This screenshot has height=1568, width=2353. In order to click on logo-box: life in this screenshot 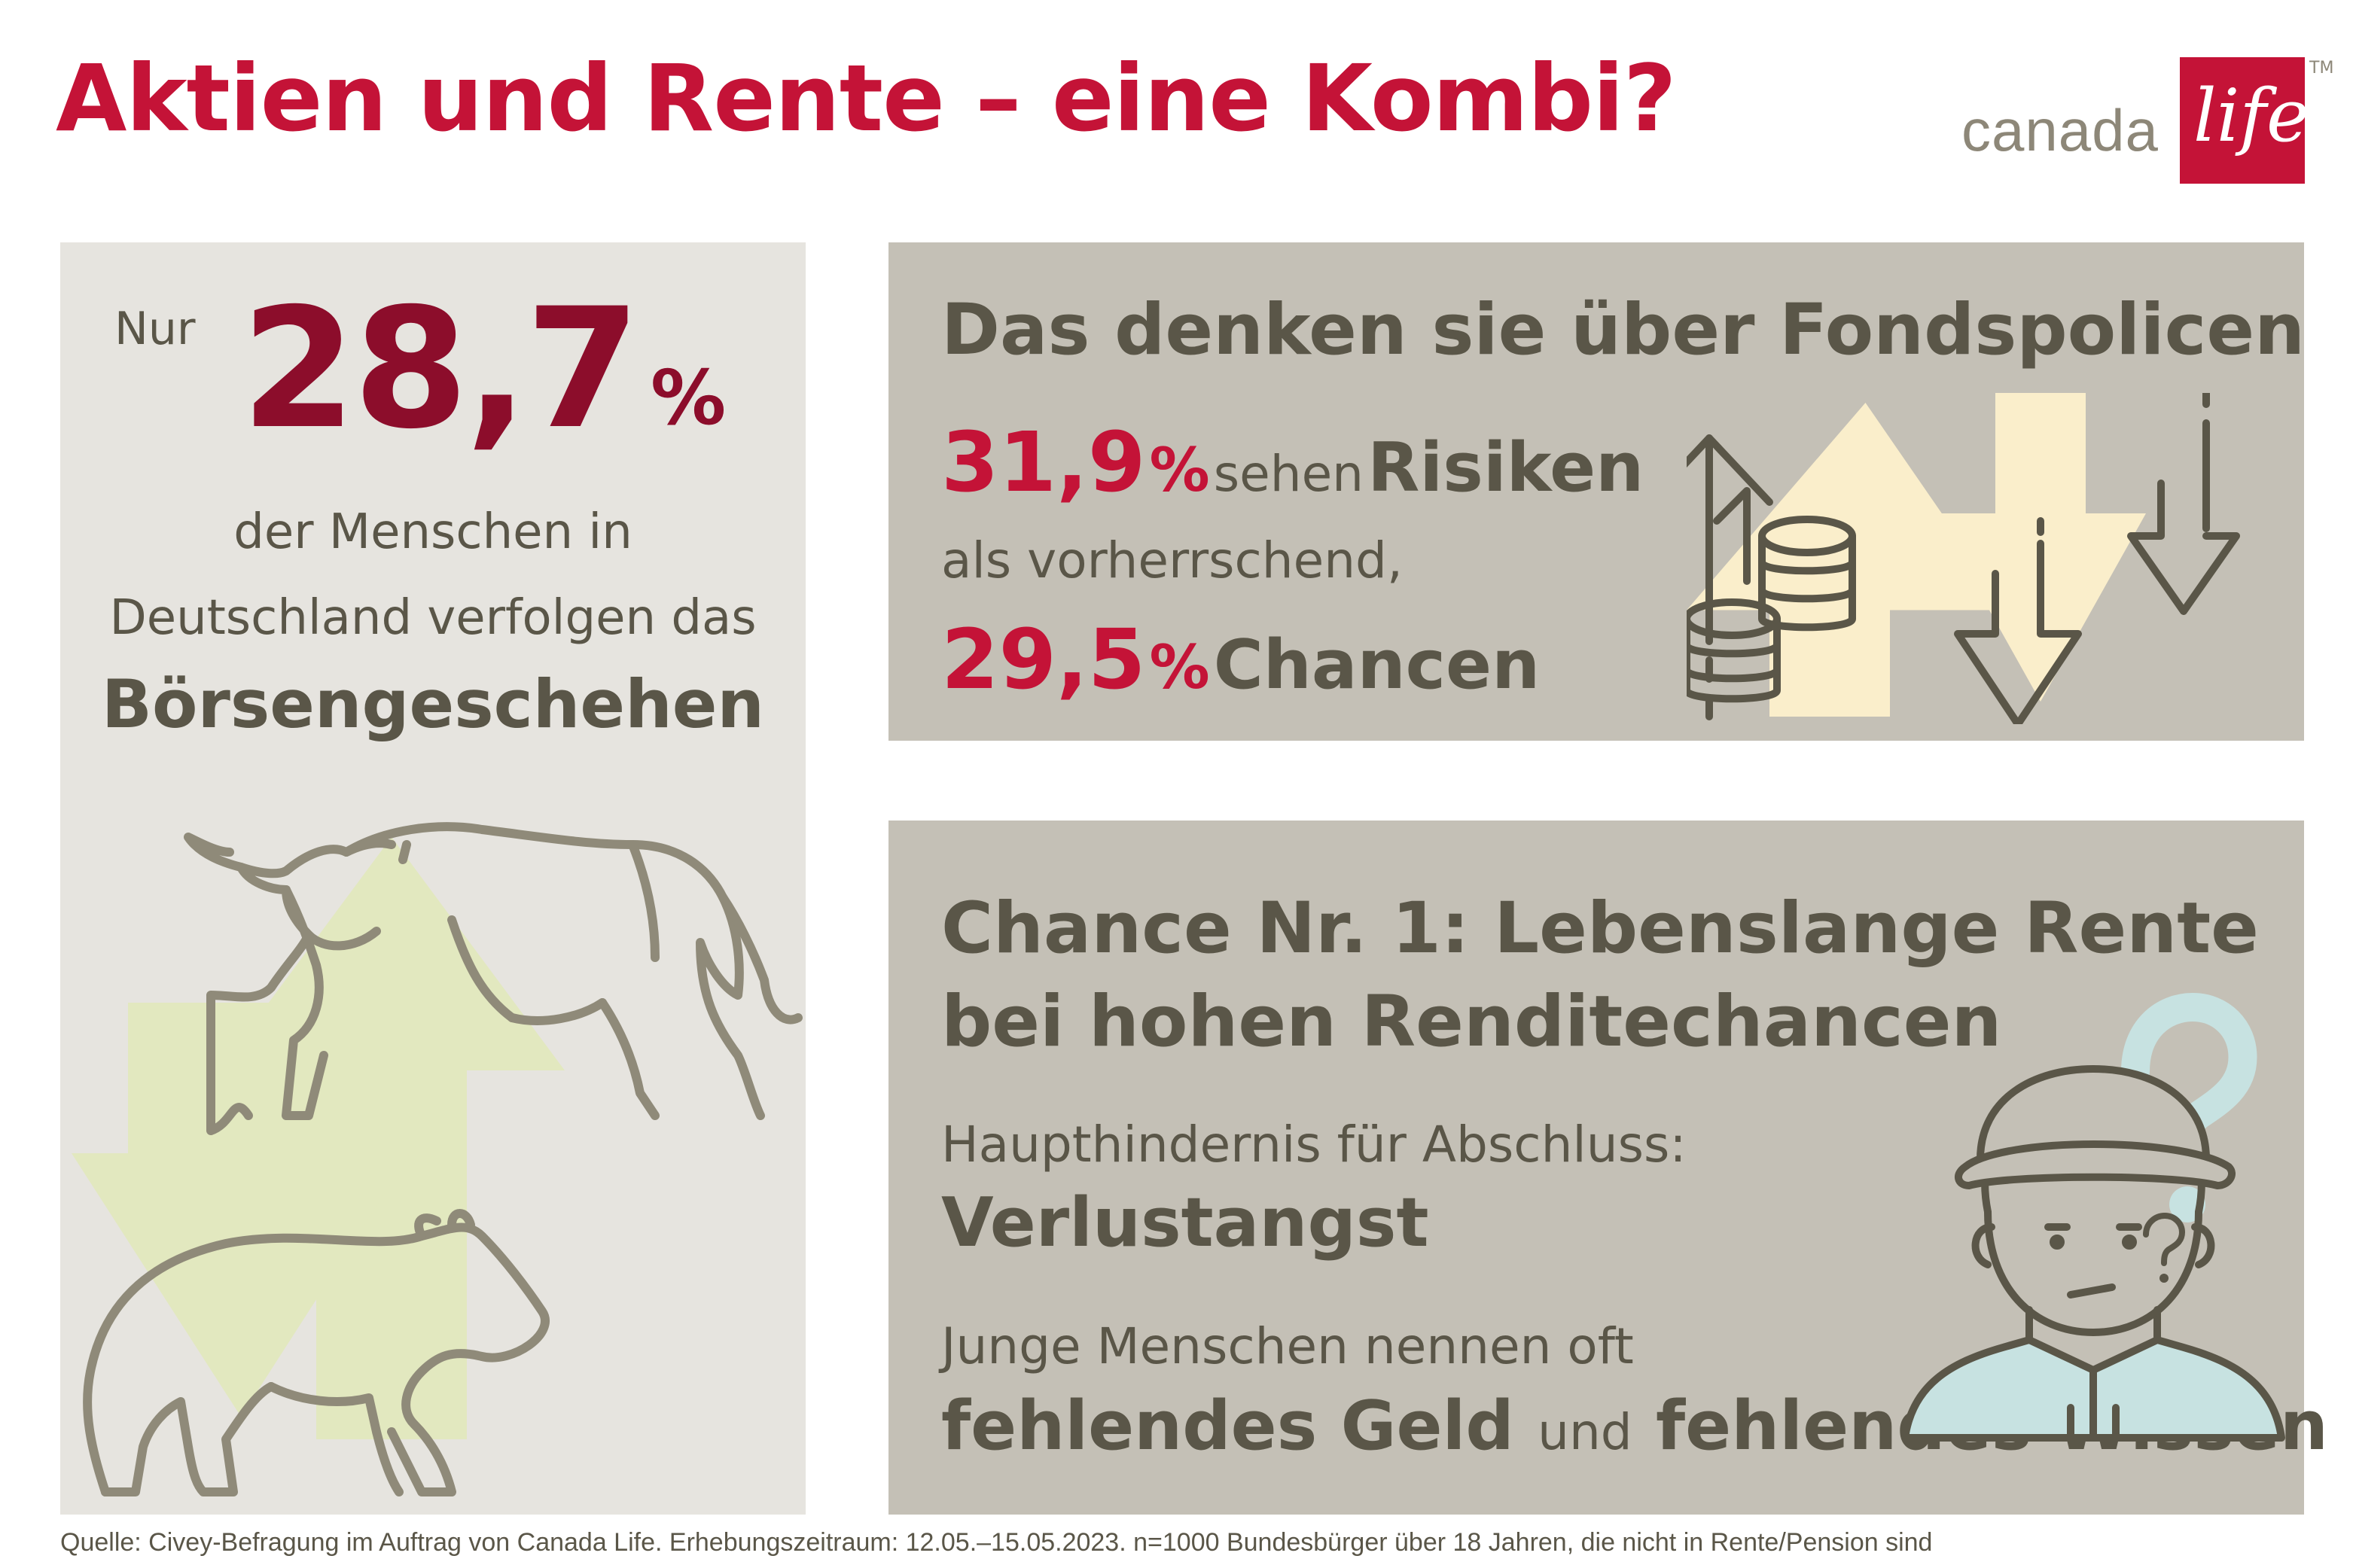, I will do `click(2244, 120)`.